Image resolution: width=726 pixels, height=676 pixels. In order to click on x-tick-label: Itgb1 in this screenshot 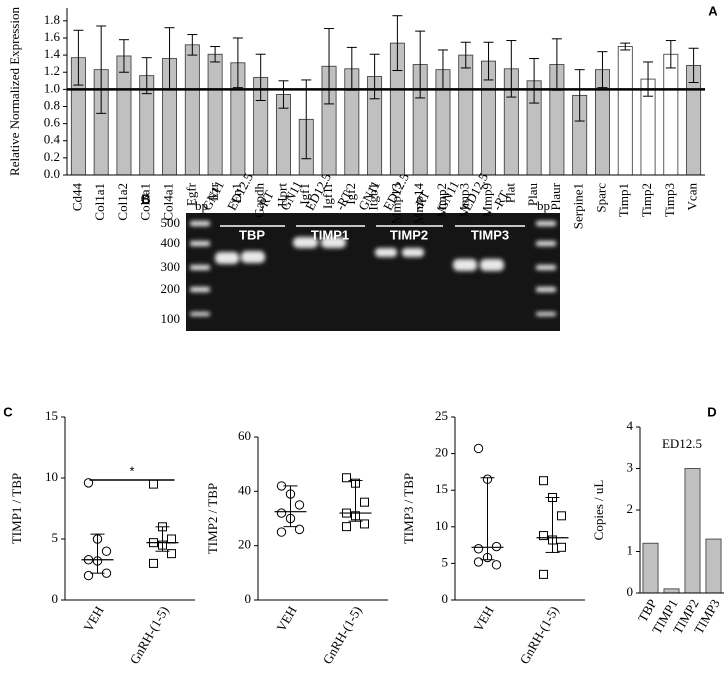, I will do `click(373, 196)`.